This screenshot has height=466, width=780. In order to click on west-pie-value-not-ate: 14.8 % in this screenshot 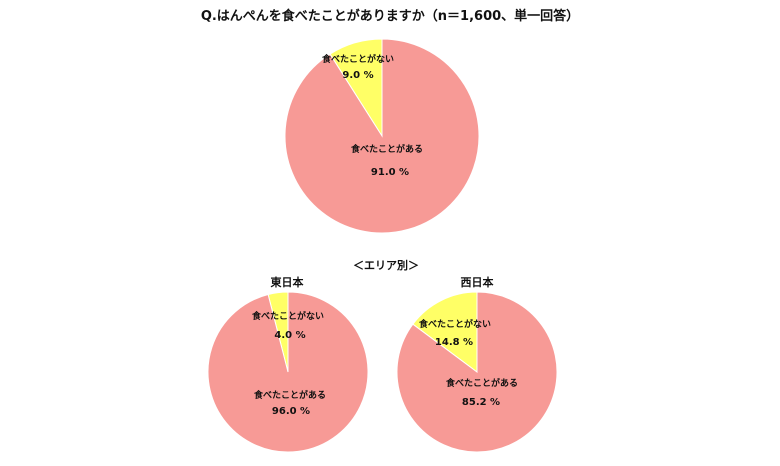, I will do `click(454, 342)`.